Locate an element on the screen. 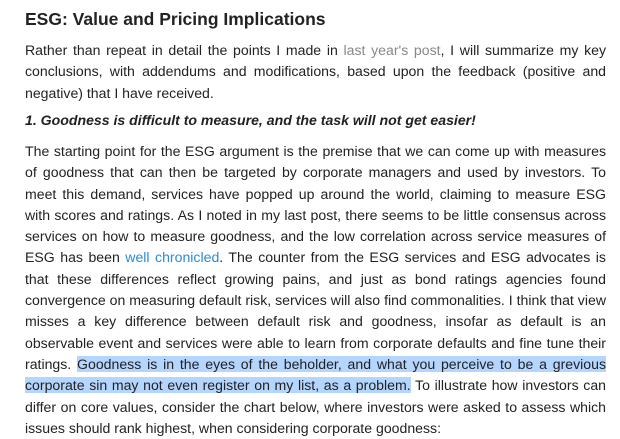  well-chronicled-link: well chronicled is located at coordinates (172, 257).